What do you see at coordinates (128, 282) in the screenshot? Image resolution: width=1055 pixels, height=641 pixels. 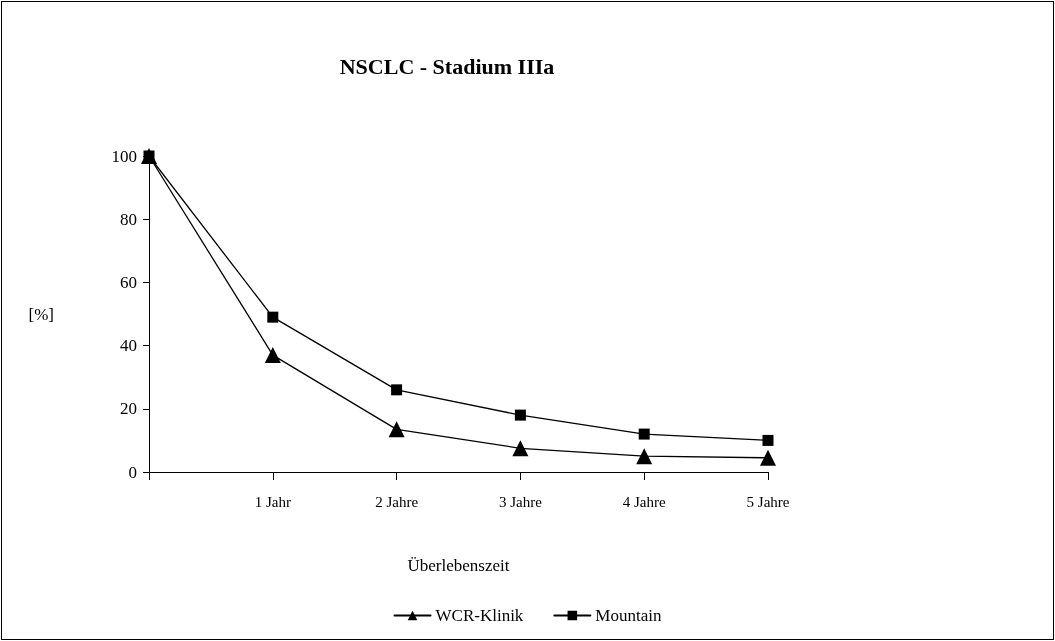 I see `y-tick-label: 60` at bounding box center [128, 282].